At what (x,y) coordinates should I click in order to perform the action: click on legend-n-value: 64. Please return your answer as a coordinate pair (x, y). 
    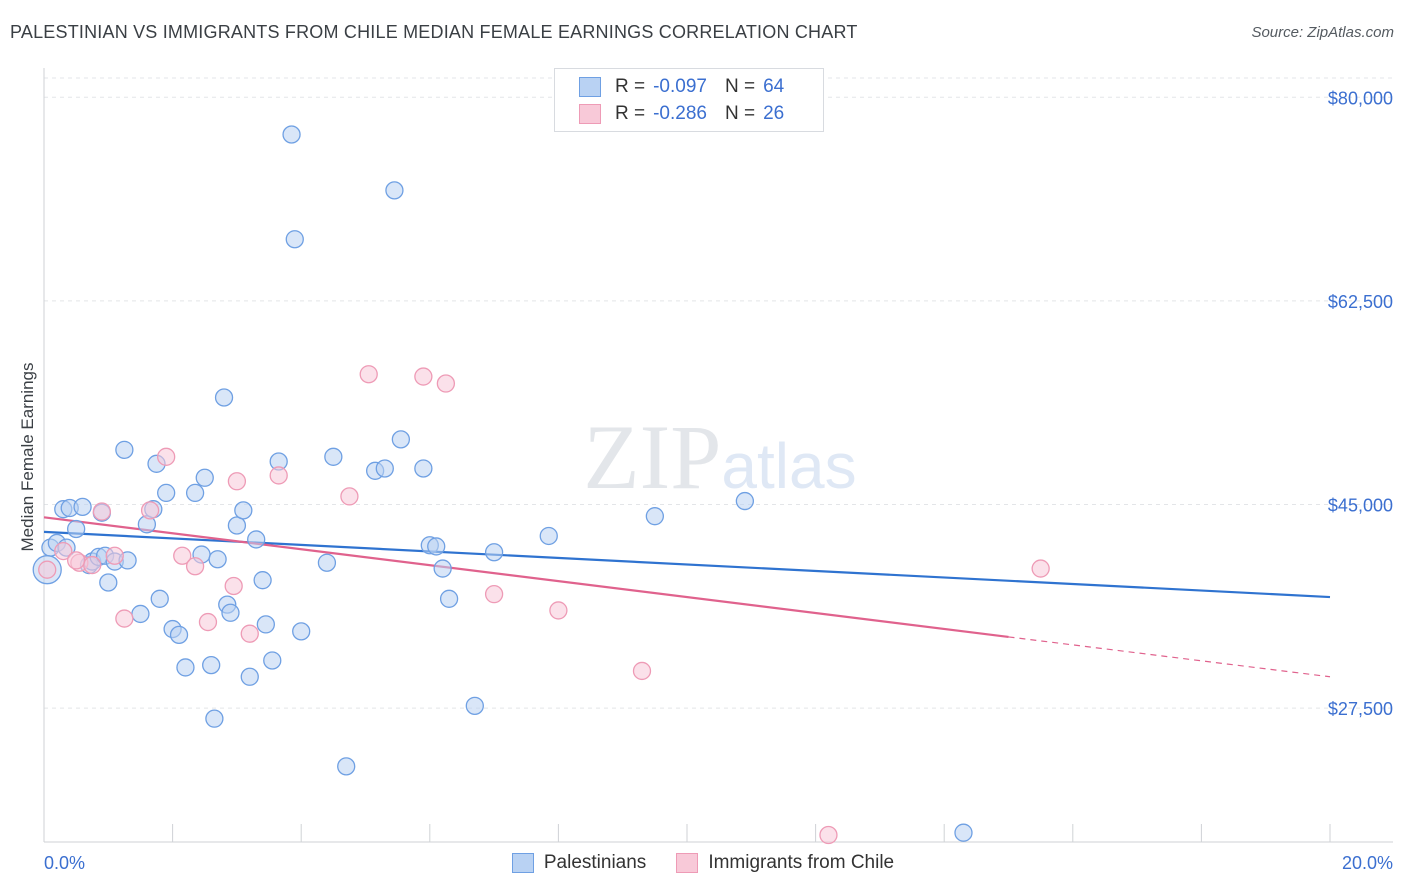
    Looking at the image, I should click on (774, 86).